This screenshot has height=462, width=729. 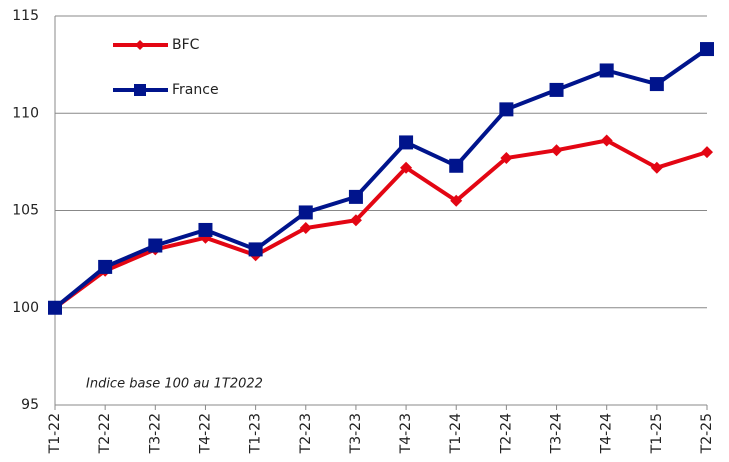 I want to click on x-tick-label: T1-25, so click(x=657, y=433).